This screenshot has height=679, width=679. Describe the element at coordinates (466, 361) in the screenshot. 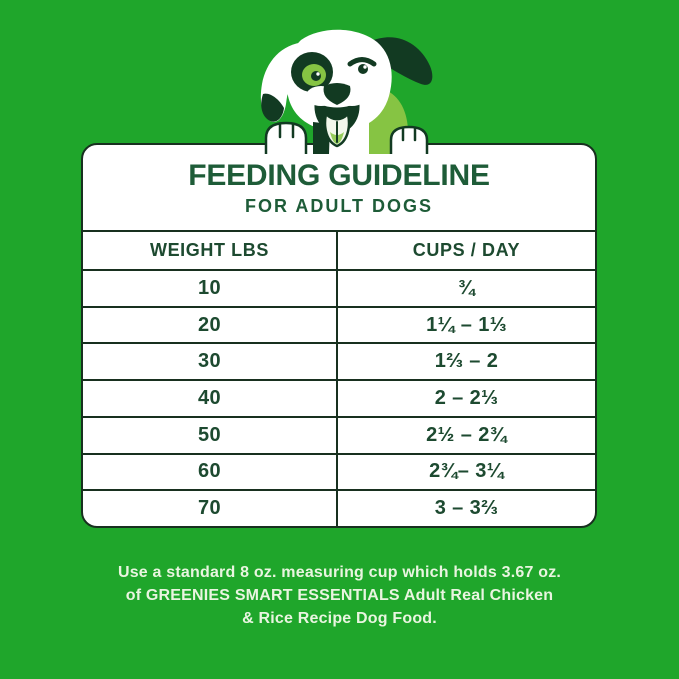

I see `cups-cell: 1⅔ – 2` at that location.